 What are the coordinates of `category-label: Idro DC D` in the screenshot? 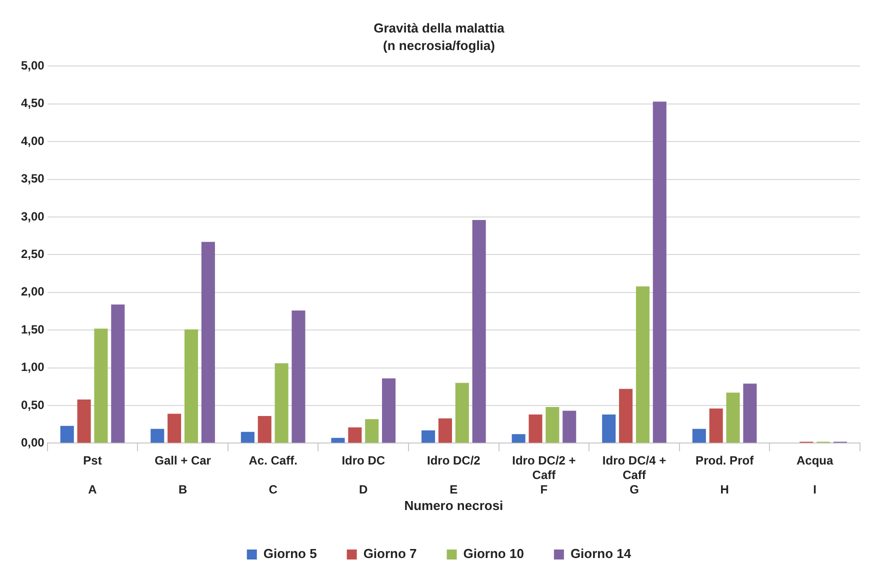 It's located at (364, 475).